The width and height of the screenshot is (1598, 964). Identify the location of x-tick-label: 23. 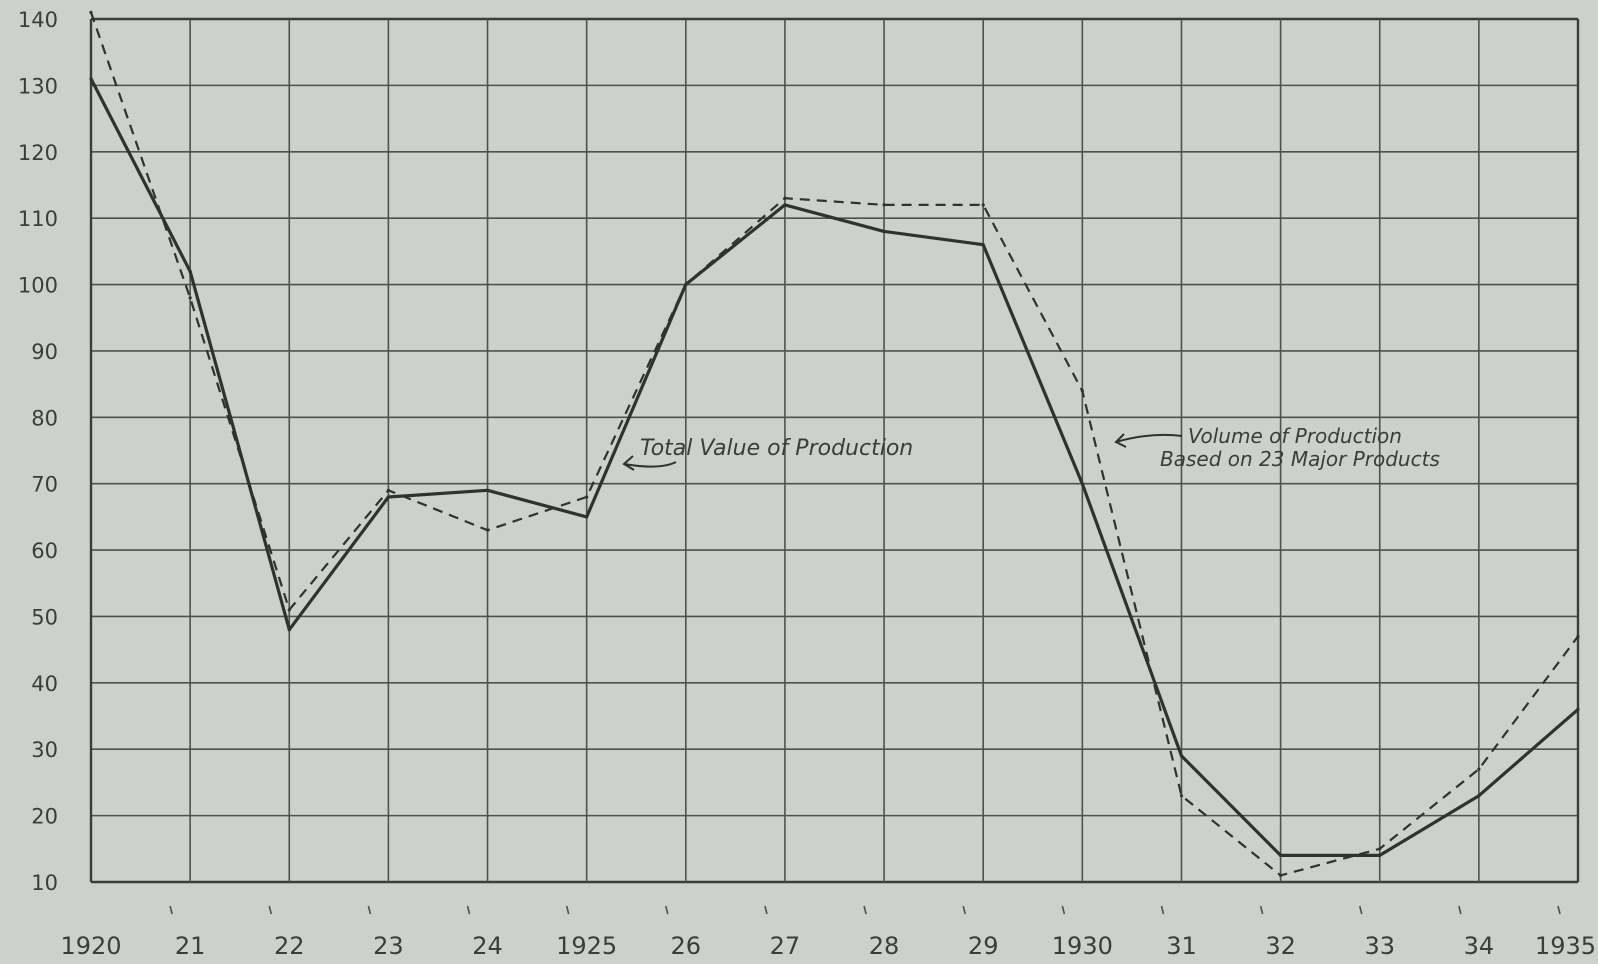
(388, 946).